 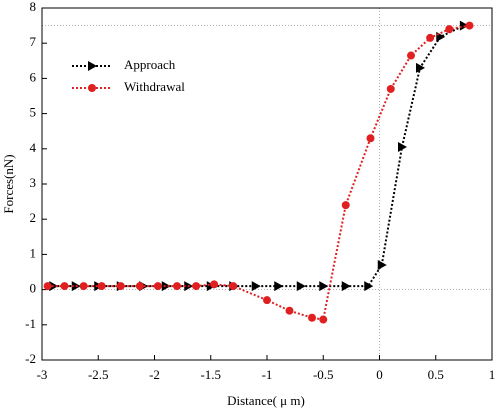 What do you see at coordinates (379, 374) in the screenshot?
I see `x-tick-label: 0` at bounding box center [379, 374].